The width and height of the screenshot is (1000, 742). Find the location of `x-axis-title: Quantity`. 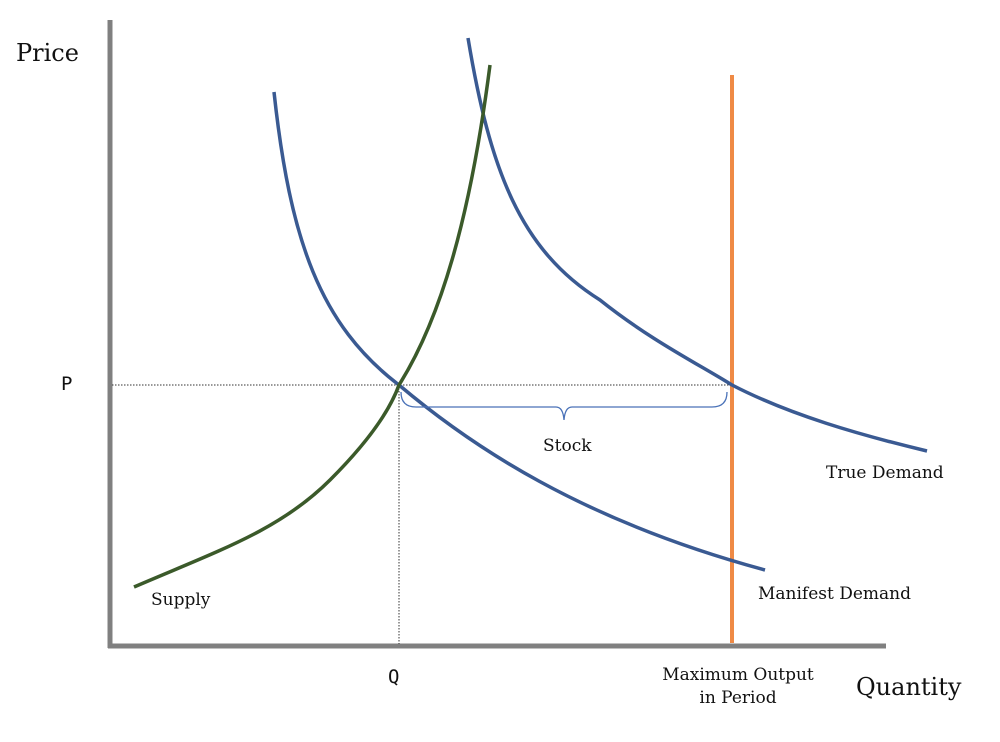

x-axis-title: Quantity is located at coordinates (909, 687).